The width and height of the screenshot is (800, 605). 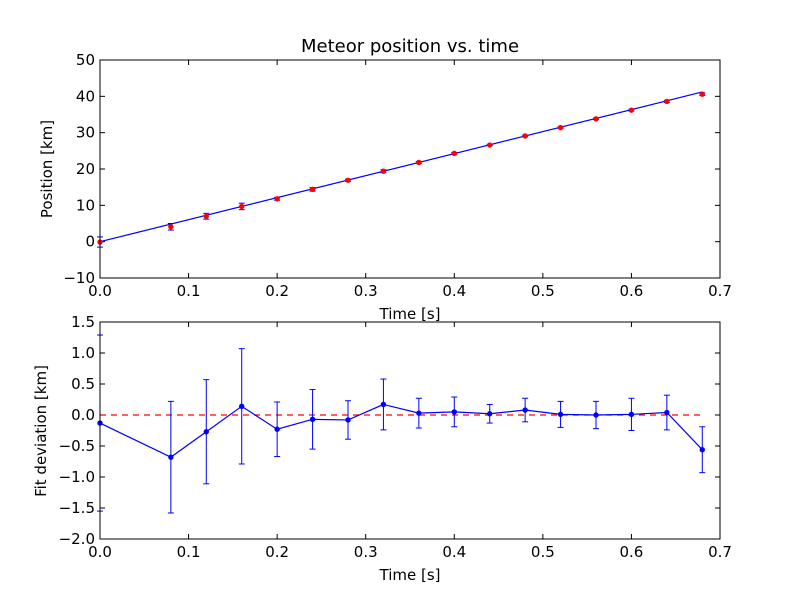 I want to click on y-tick-label: −1.0, so click(x=77, y=477).